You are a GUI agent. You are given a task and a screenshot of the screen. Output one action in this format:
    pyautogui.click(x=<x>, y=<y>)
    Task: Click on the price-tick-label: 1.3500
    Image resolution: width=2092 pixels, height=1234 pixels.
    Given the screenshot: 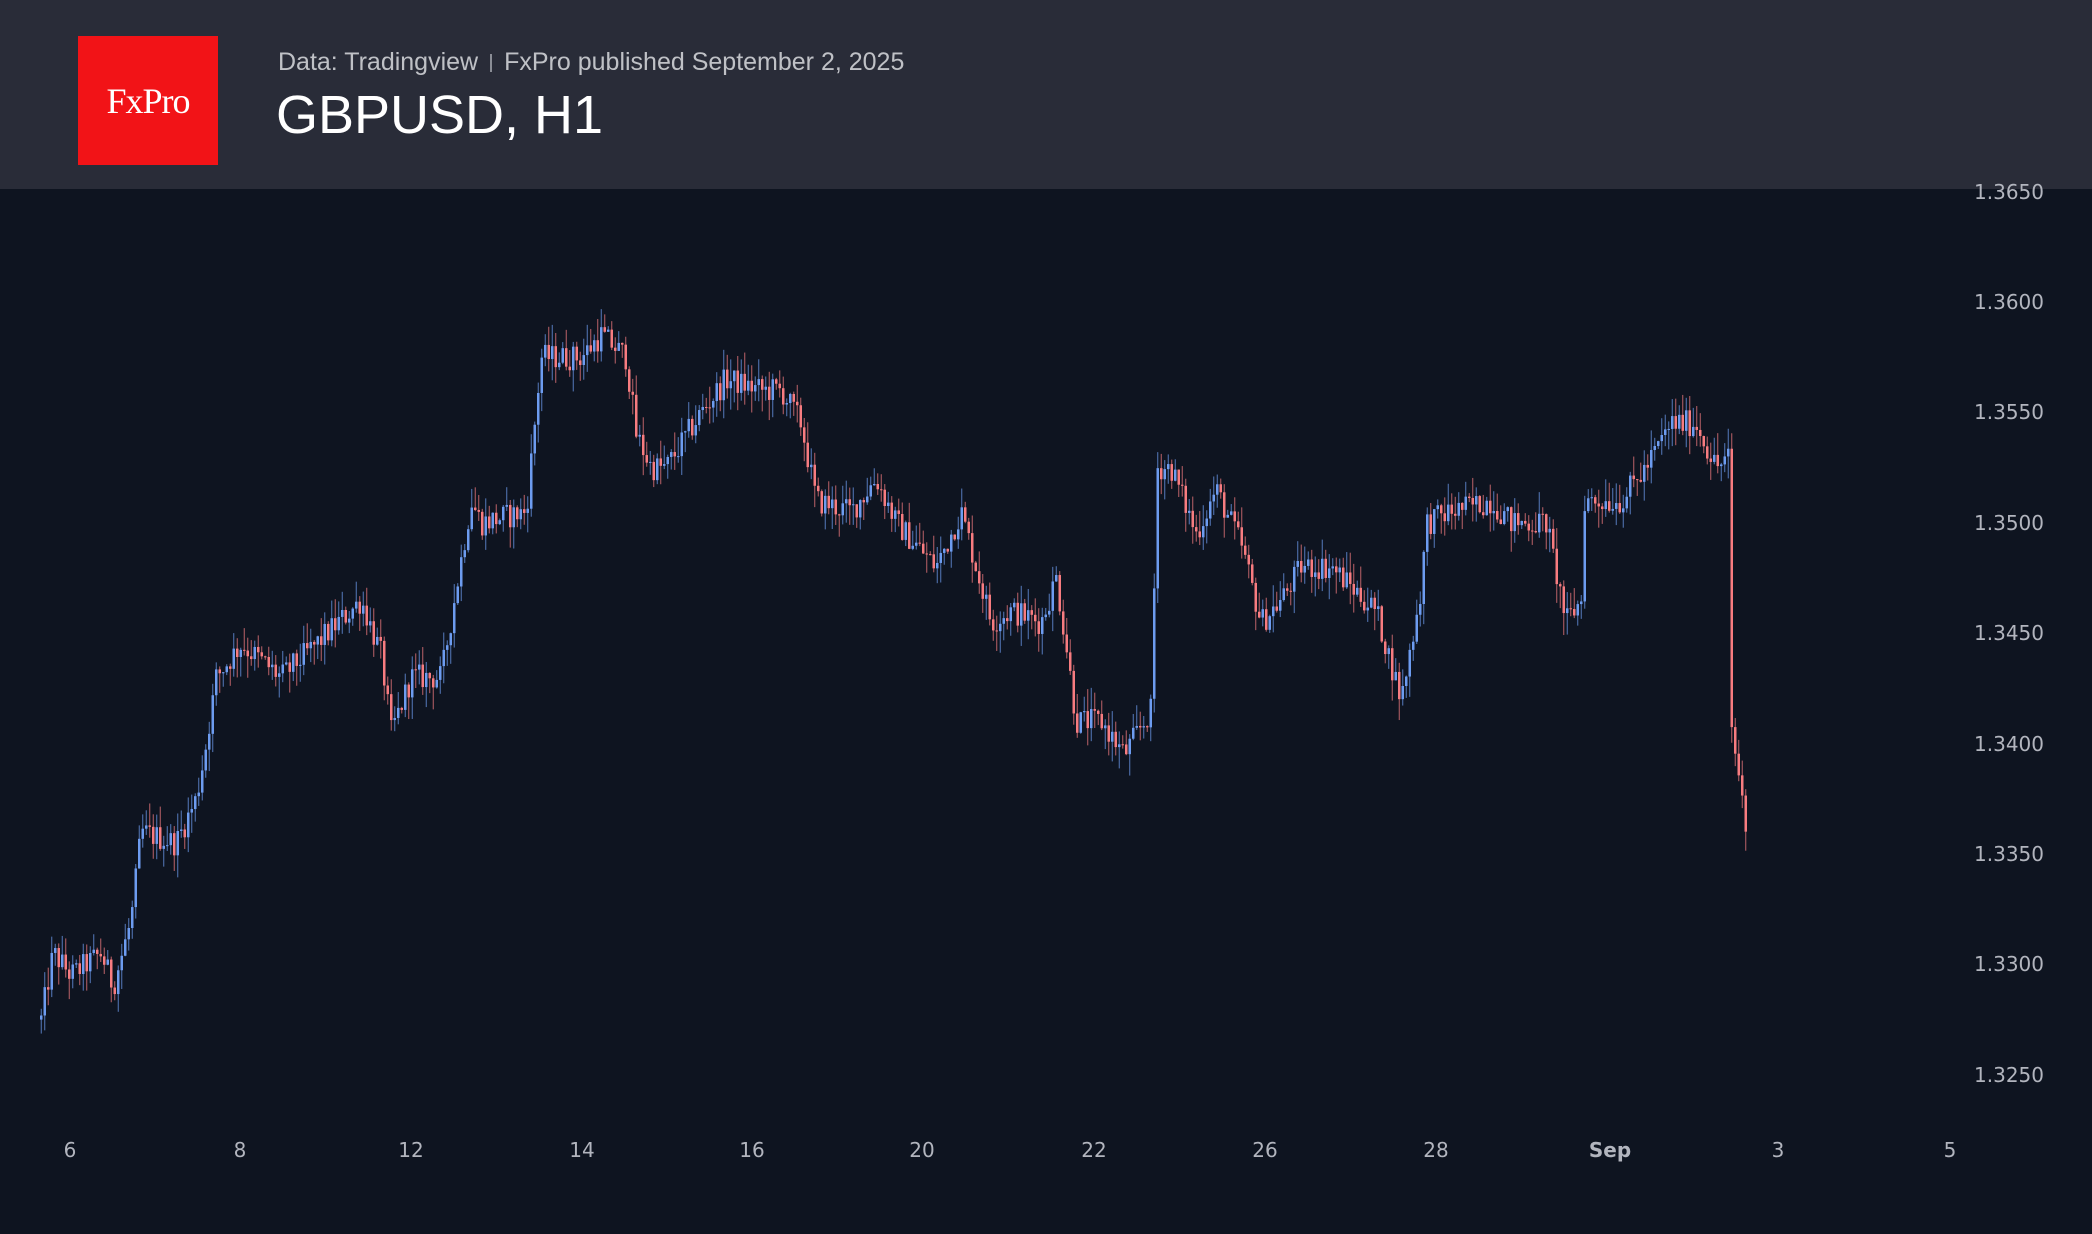 What is the action you would take?
    pyautogui.click(x=2009, y=522)
    